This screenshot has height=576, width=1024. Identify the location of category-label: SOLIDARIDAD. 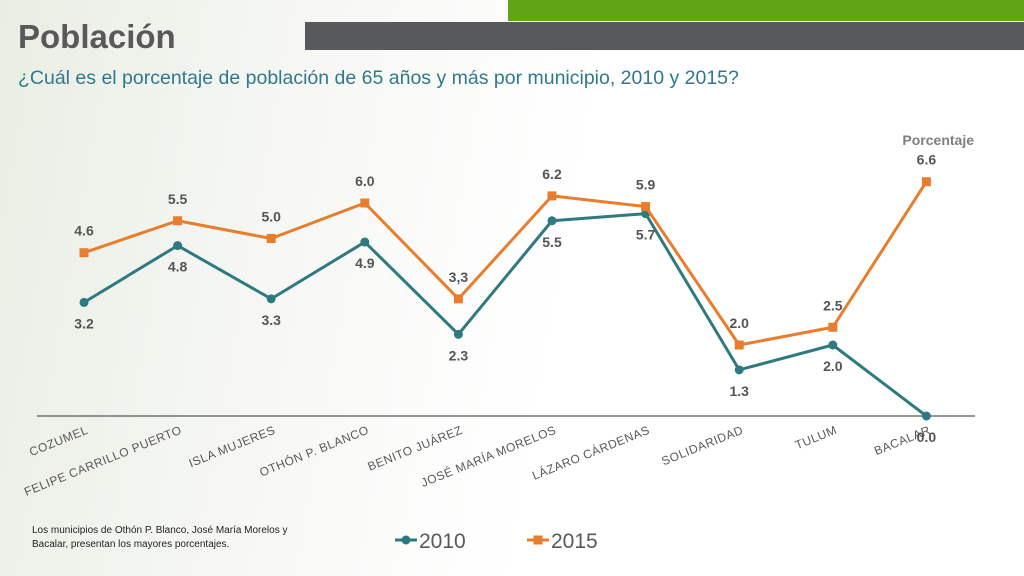
(703, 446).